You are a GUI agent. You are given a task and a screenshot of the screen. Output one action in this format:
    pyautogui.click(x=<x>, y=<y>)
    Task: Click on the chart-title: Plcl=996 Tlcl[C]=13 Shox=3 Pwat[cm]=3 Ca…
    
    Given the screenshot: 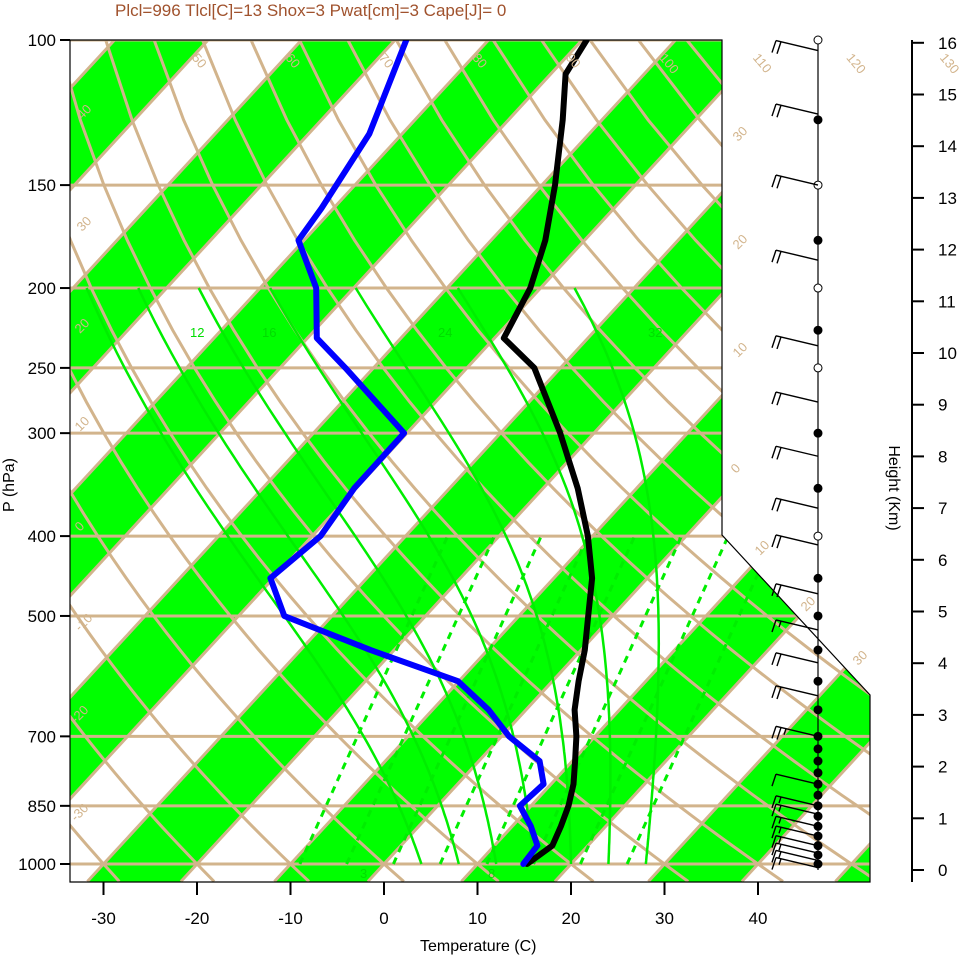 What is the action you would take?
    pyautogui.click(x=310, y=10)
    